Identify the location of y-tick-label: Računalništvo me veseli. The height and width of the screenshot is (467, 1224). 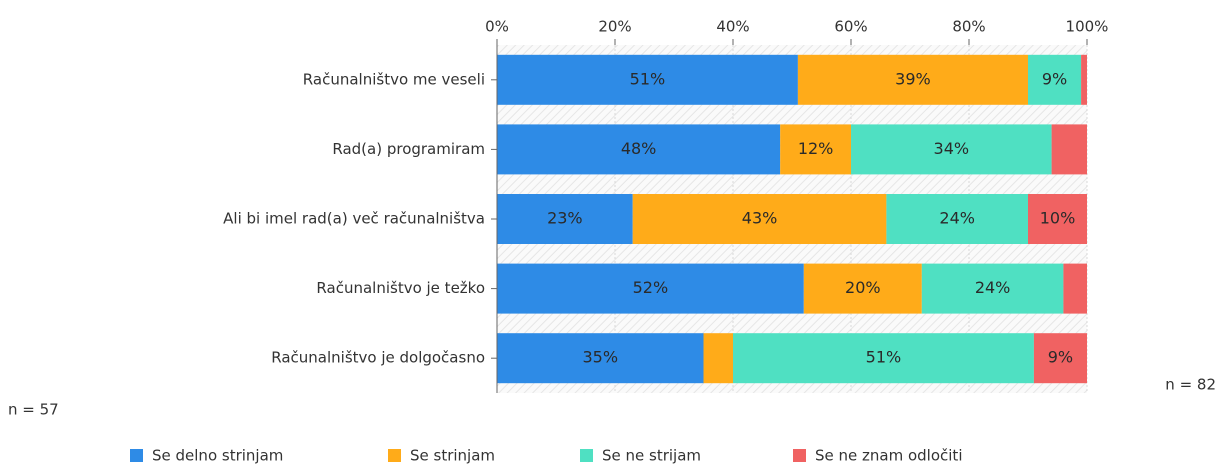
(394, 79).